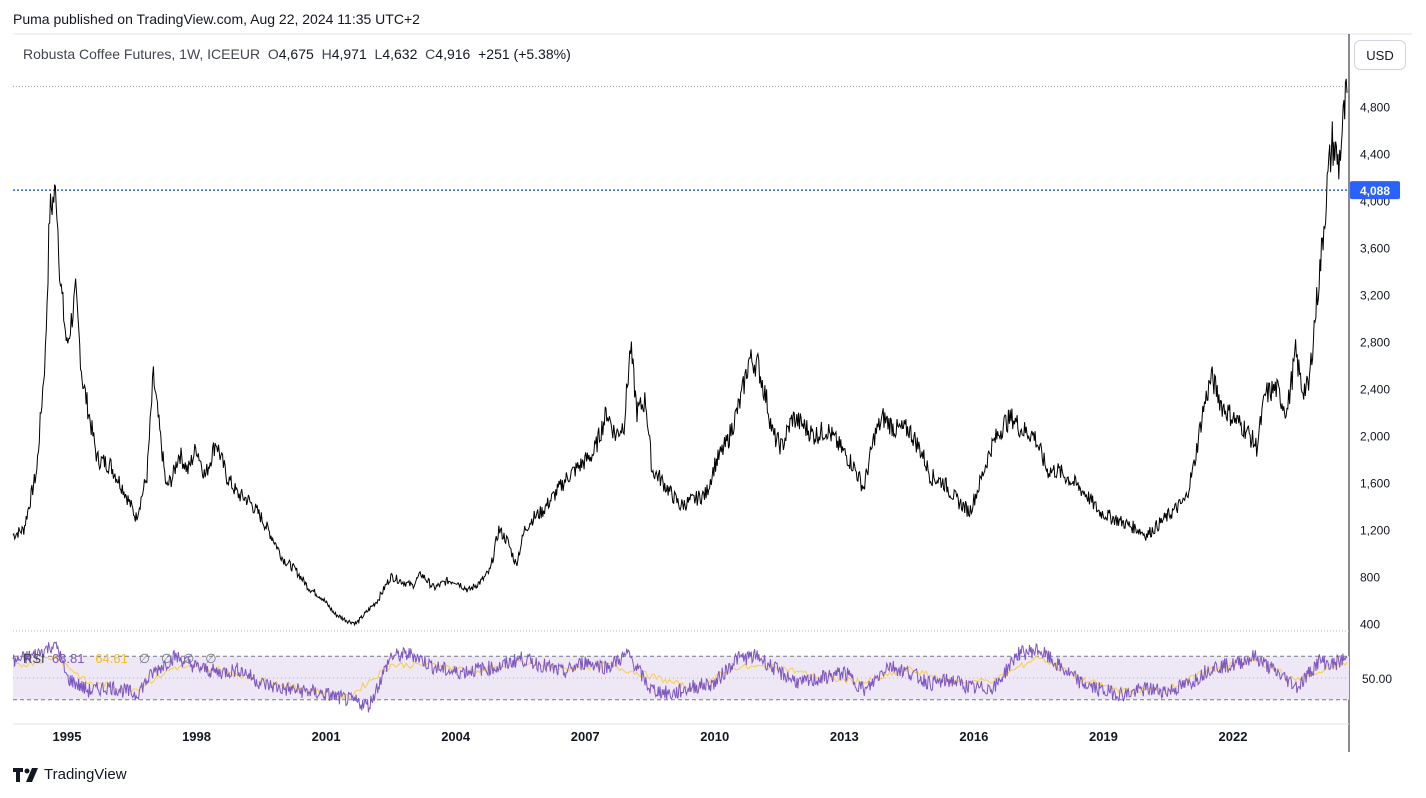 The width and height of the screenshot is (1426, 798). What do you see at coordinates (585, 736) in the screenshot?
I see `x-tick-label: 2007` at bounding box center [585, 736].